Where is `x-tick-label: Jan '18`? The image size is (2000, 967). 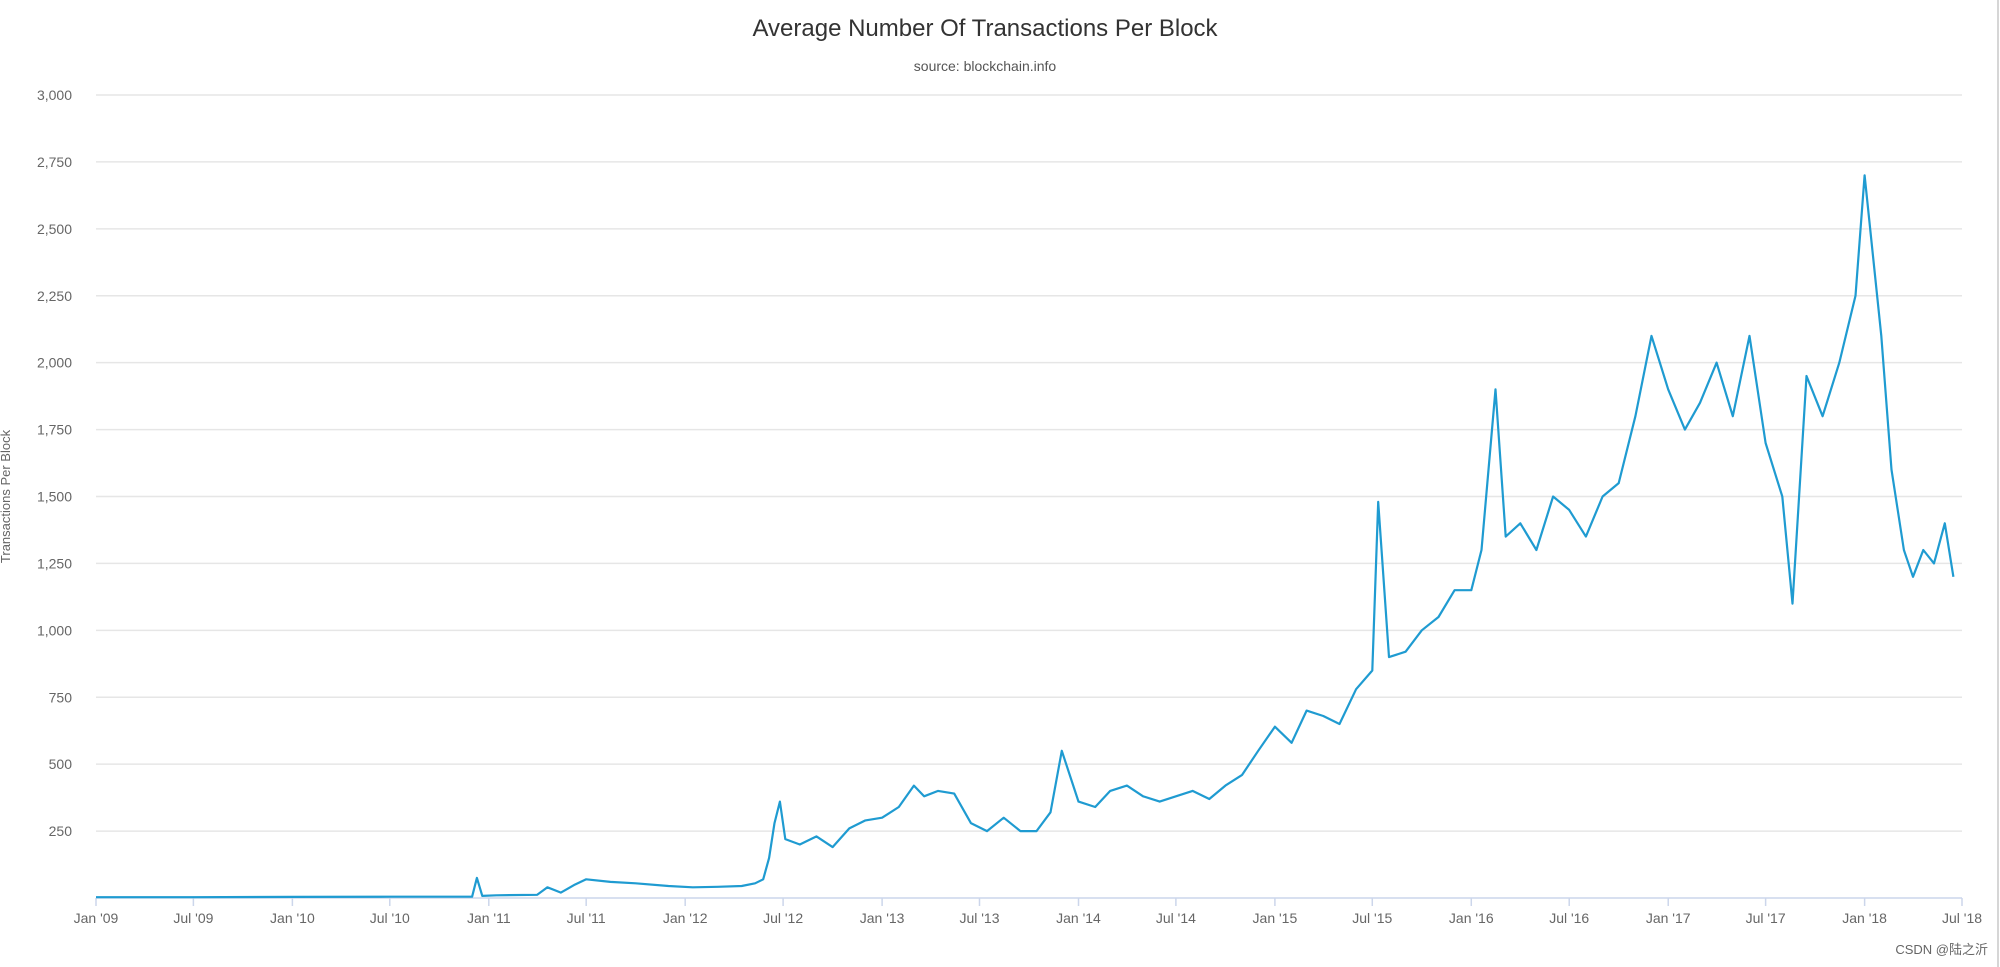 x-tick-label: Jan '18 is located at coordinates (1864, 918).